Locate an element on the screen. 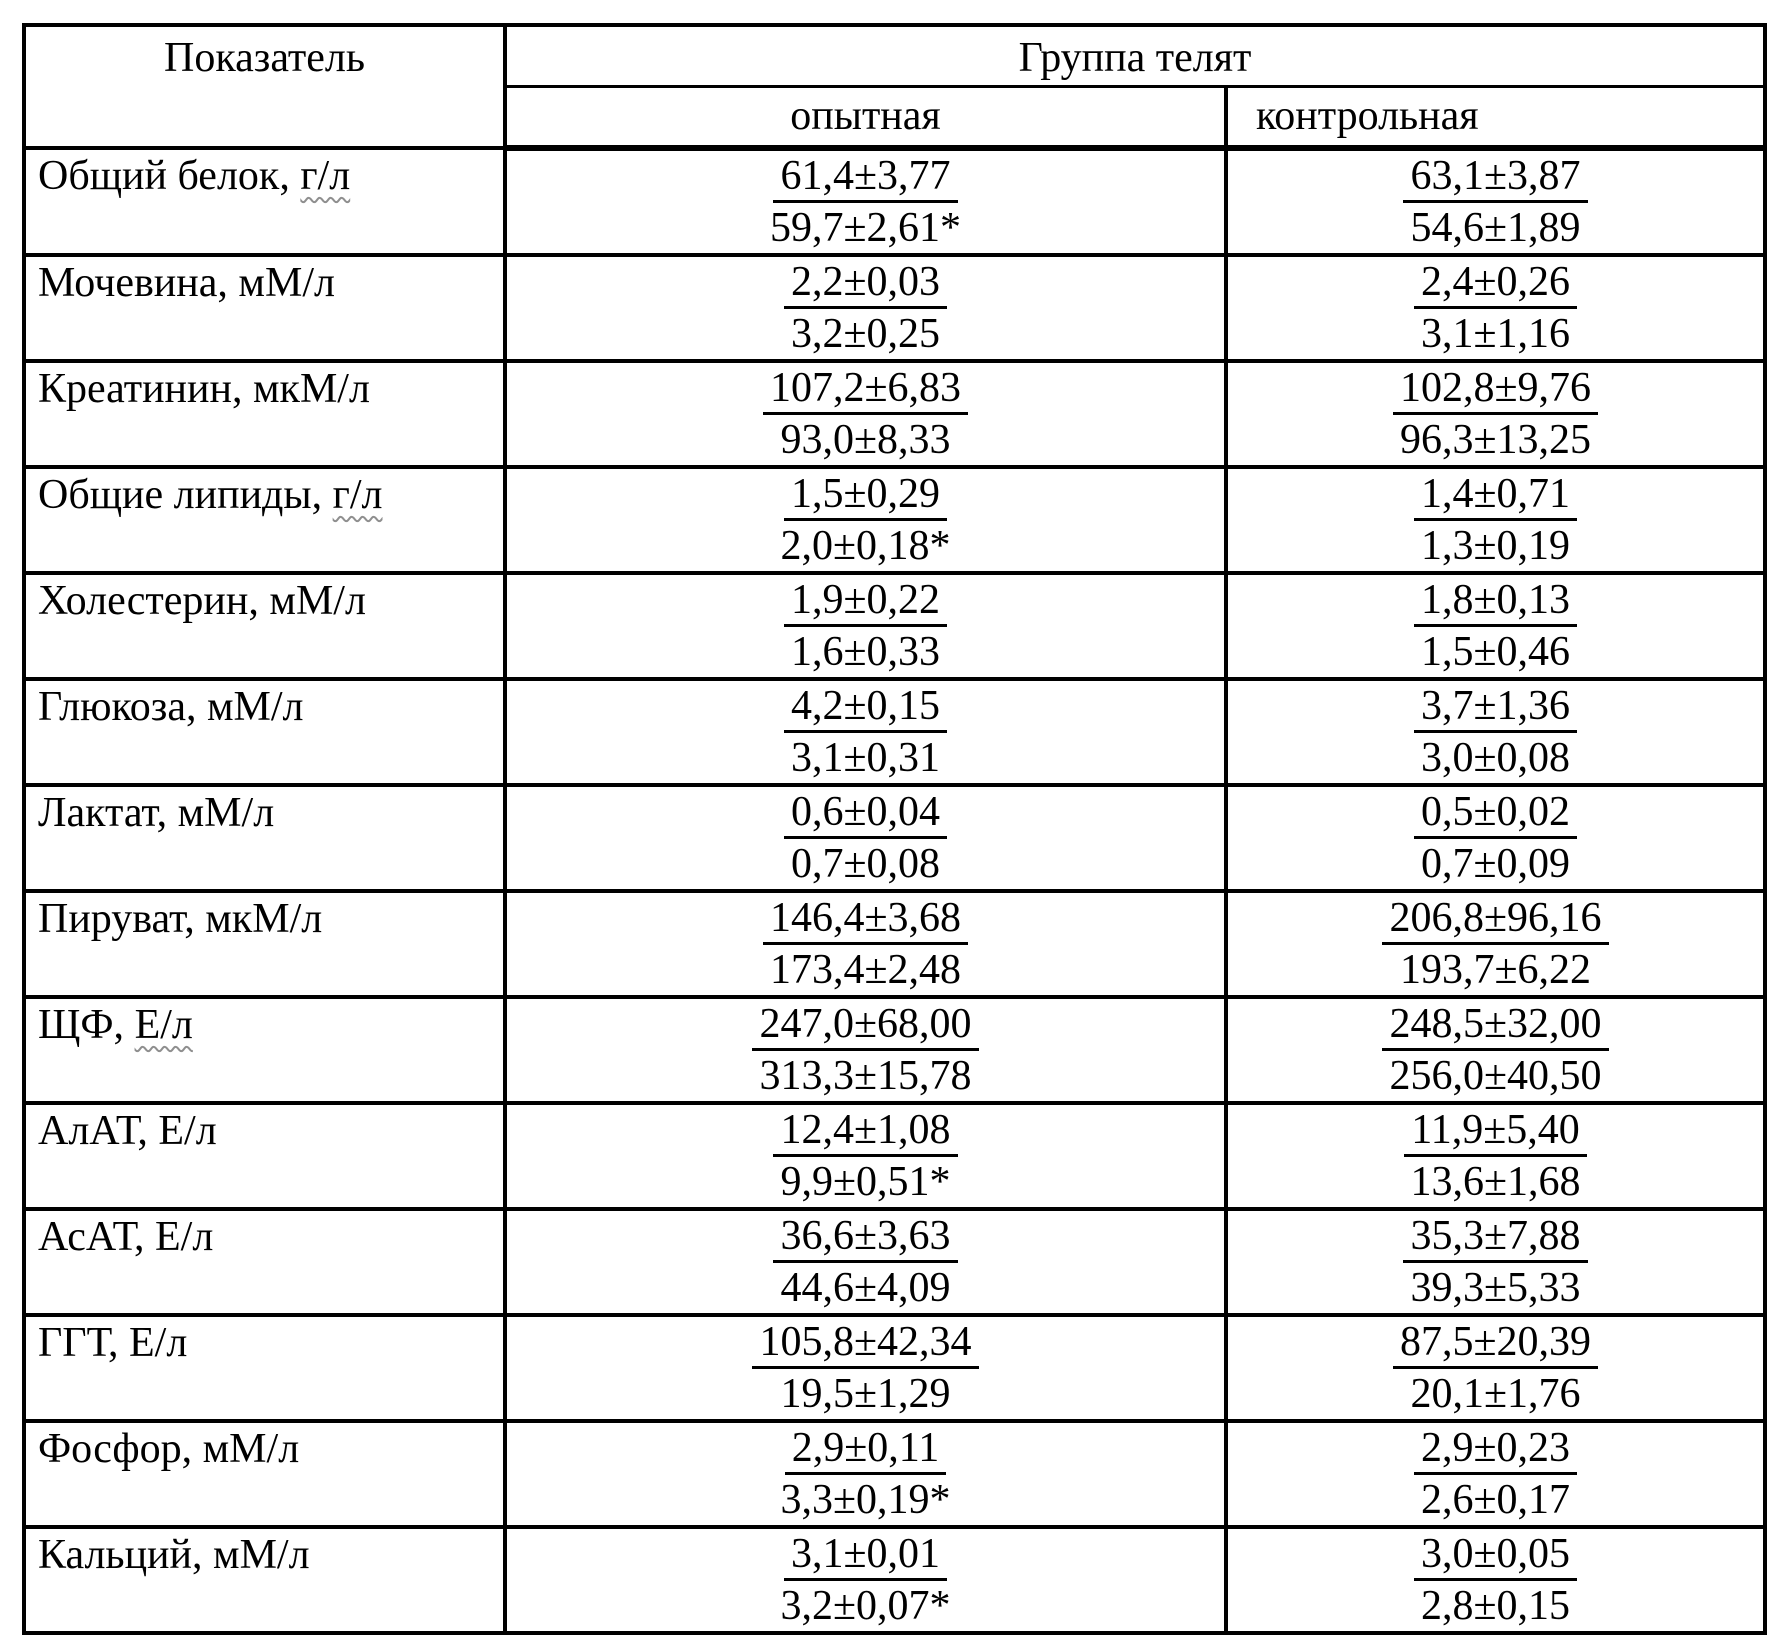  indicator-cell: Холестерин, мМ/л is located at coordinates (264, 625).